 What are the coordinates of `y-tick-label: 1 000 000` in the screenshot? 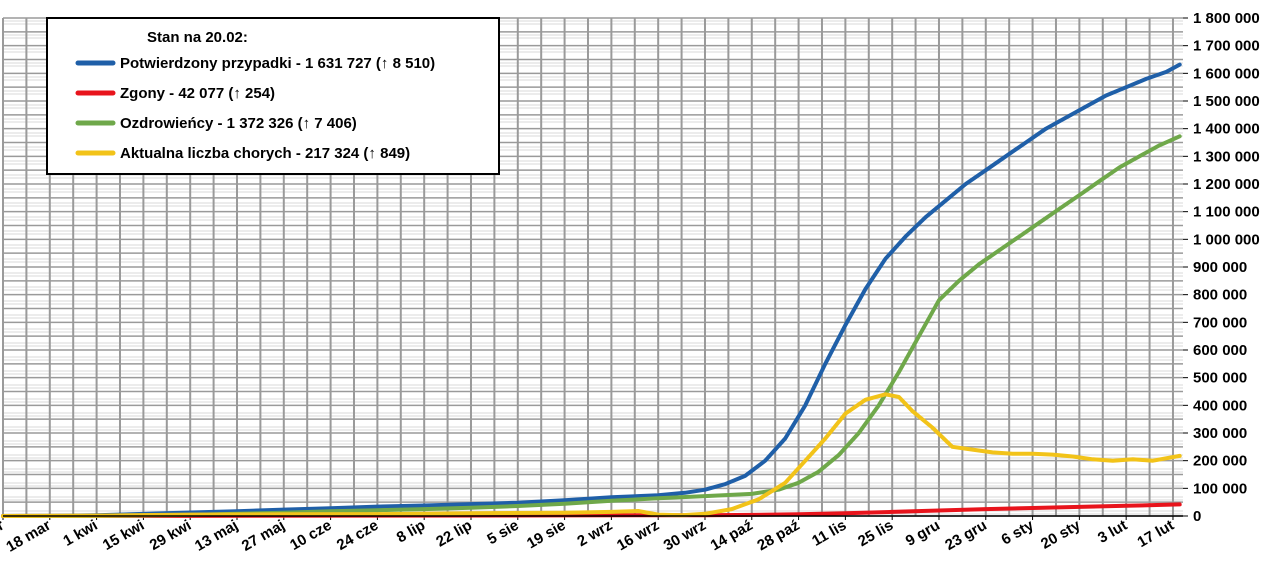 It's located at (1226, 239).